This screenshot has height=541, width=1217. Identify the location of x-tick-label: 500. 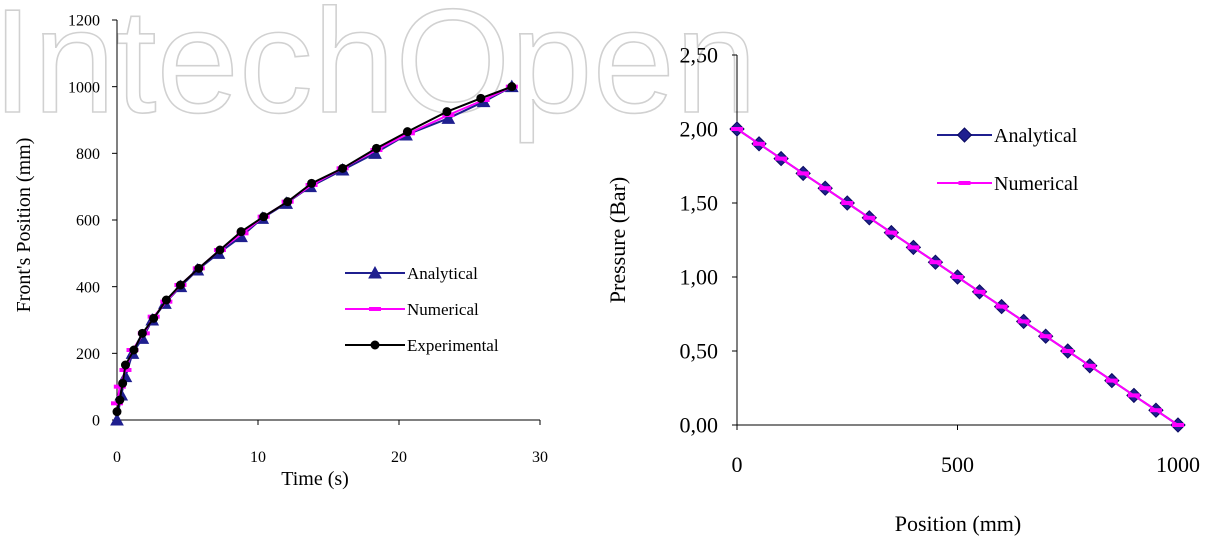
(957, 464).